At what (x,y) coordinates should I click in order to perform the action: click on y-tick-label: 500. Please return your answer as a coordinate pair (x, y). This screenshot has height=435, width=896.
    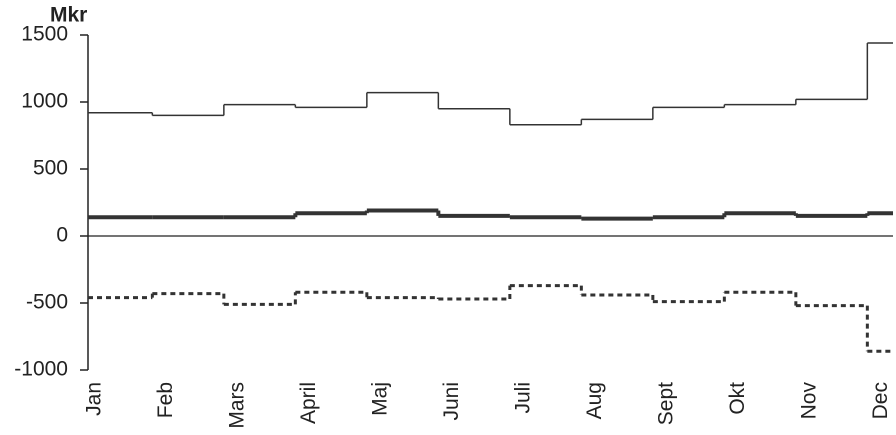
    Looking at the image, I should click on (50, 168).